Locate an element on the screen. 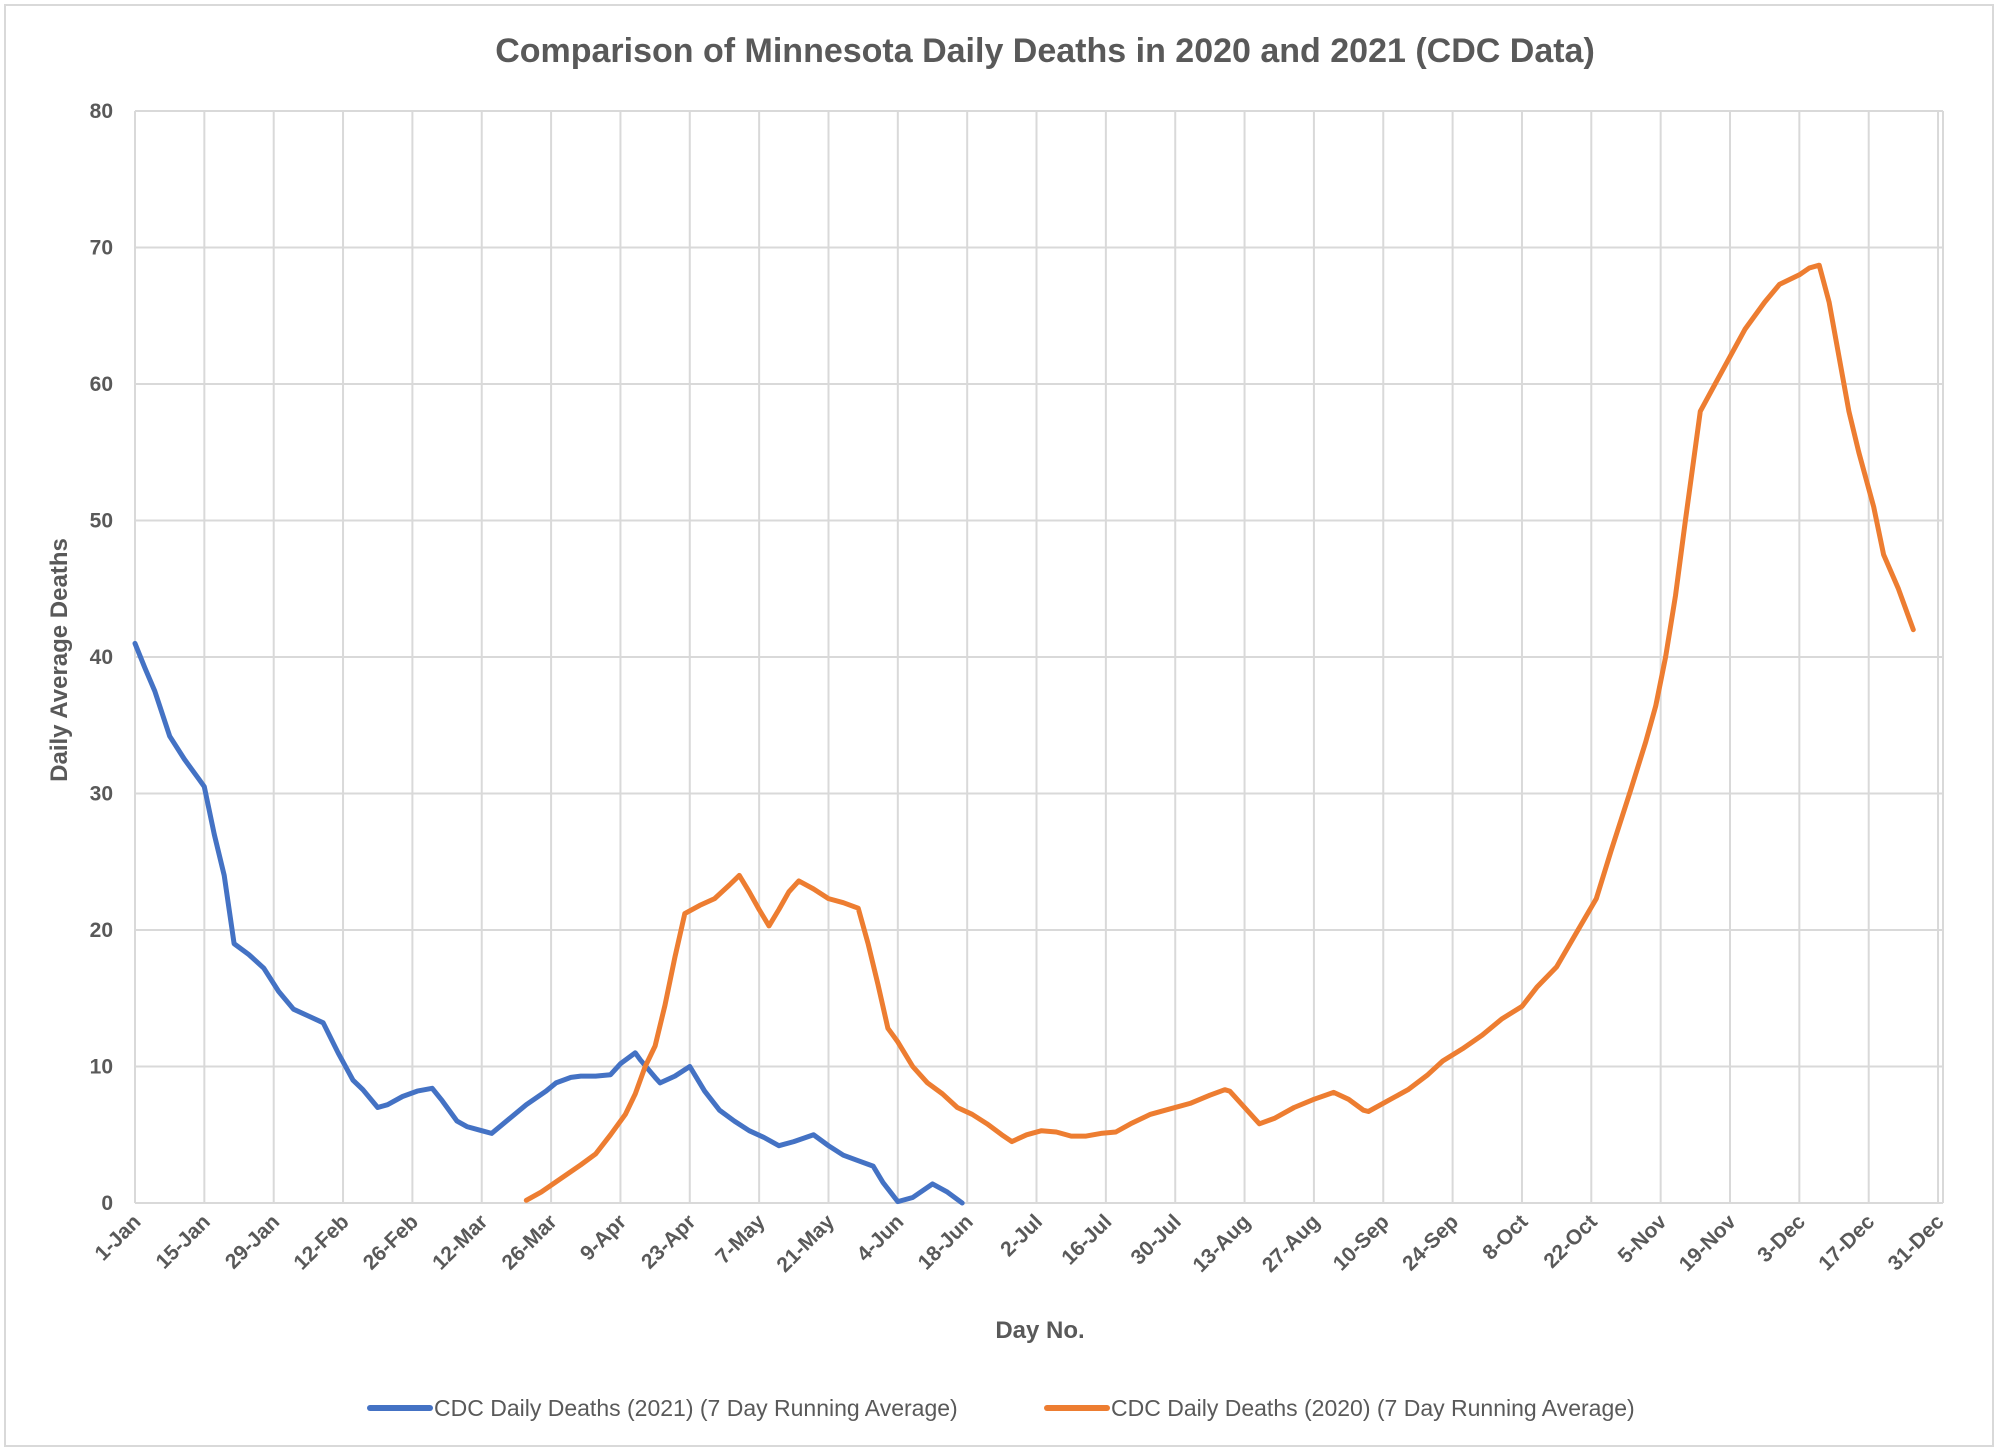 This screenshot has width=2000, height=1453. y-tick-label: 10 is located at coordinates (101, 1067).